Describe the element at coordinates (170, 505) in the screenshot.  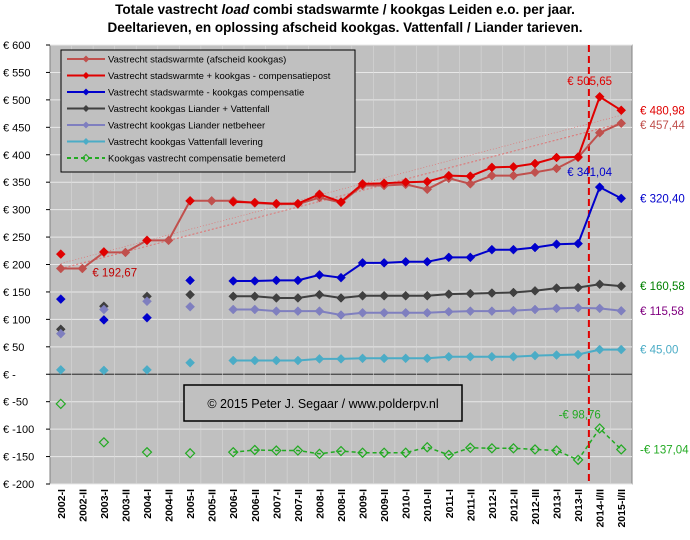
I see `x-tick-label: 2004-II` at that location.